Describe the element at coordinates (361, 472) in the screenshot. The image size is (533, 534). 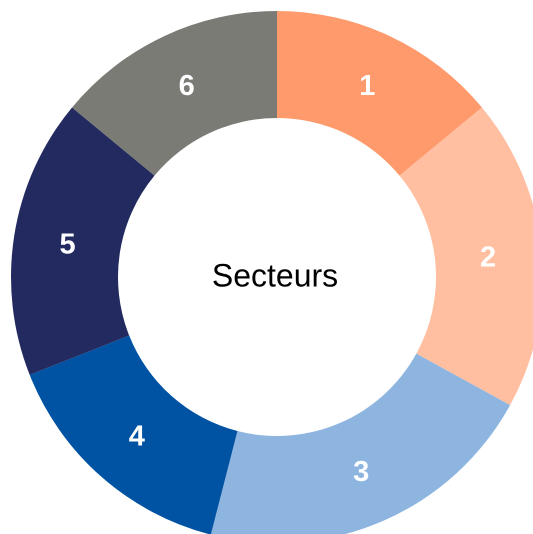
I see `segment-label: 3` at that location.